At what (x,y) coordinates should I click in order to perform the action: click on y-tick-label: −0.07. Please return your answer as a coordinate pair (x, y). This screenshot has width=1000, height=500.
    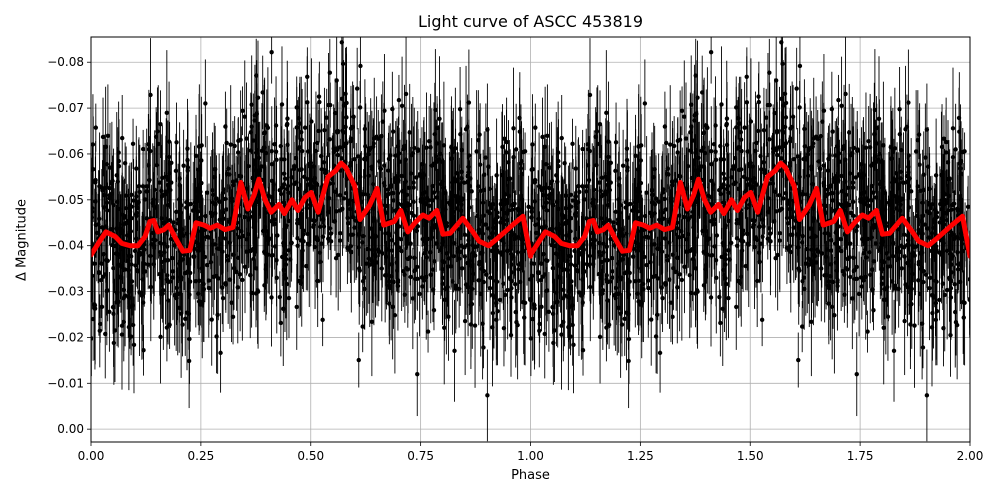
    Looking at the image, I should click on (65, 108).